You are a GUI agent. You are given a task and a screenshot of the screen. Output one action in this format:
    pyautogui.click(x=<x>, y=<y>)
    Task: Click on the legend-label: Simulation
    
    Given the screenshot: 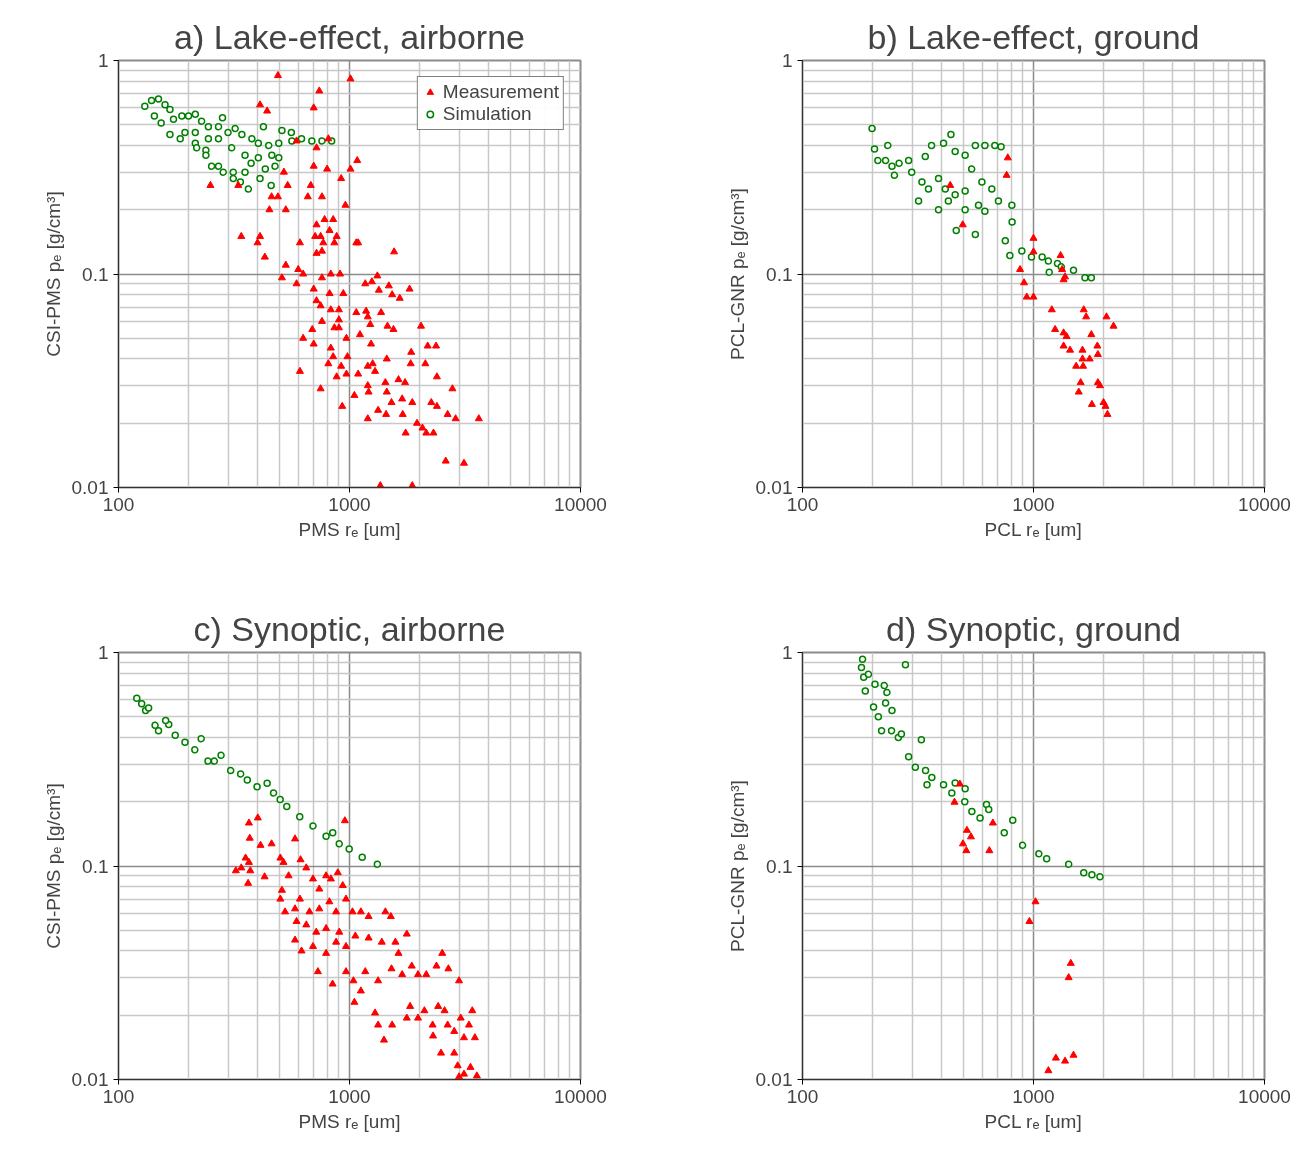 What is the action you would take?
    pyautogui.click(x=487, y=114)
    